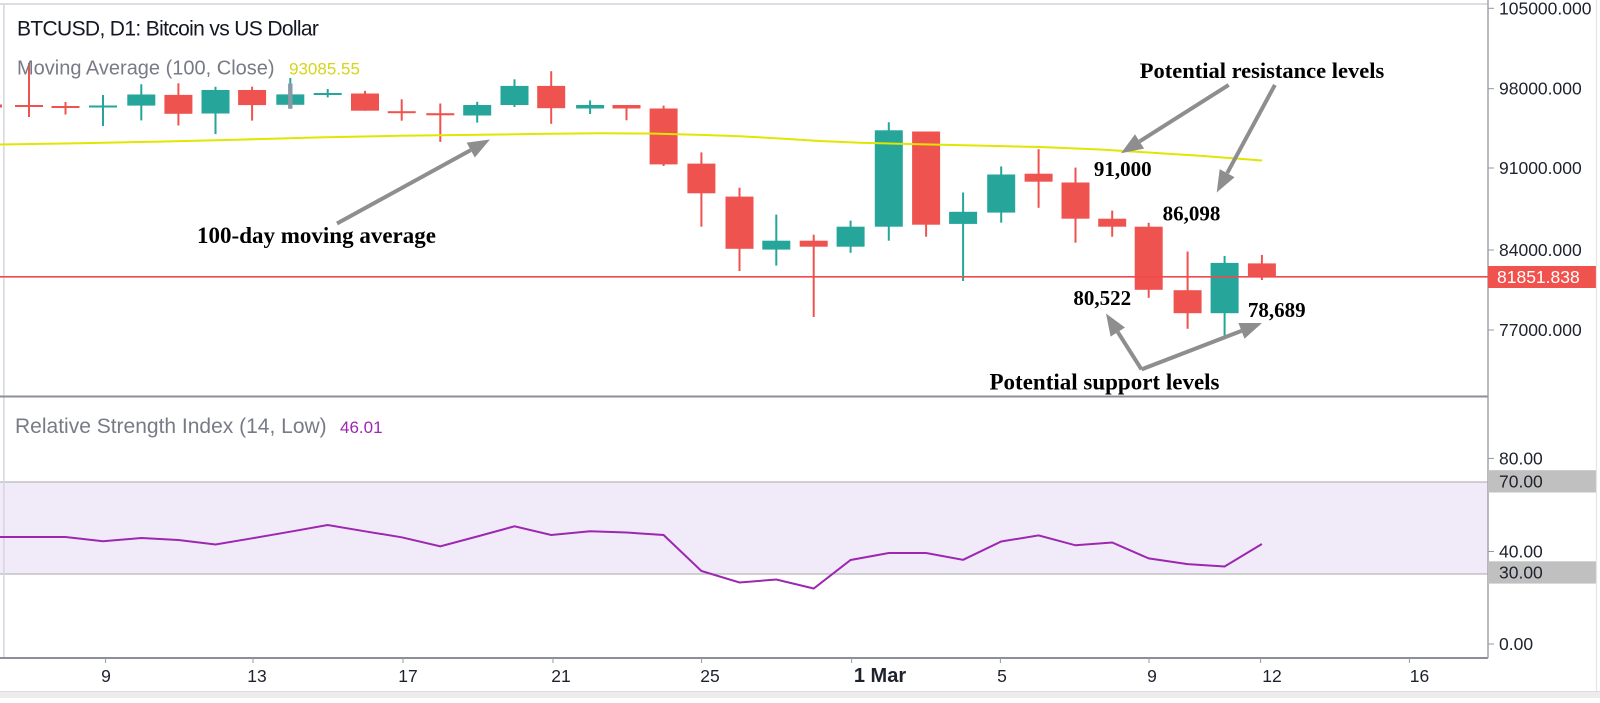 The image size is (1600, 703). What do you see at coordinates (146, 69) in the screenshot?
I see `svg-text: Moving Average (100, Close)` at bounding box center [146, 69].